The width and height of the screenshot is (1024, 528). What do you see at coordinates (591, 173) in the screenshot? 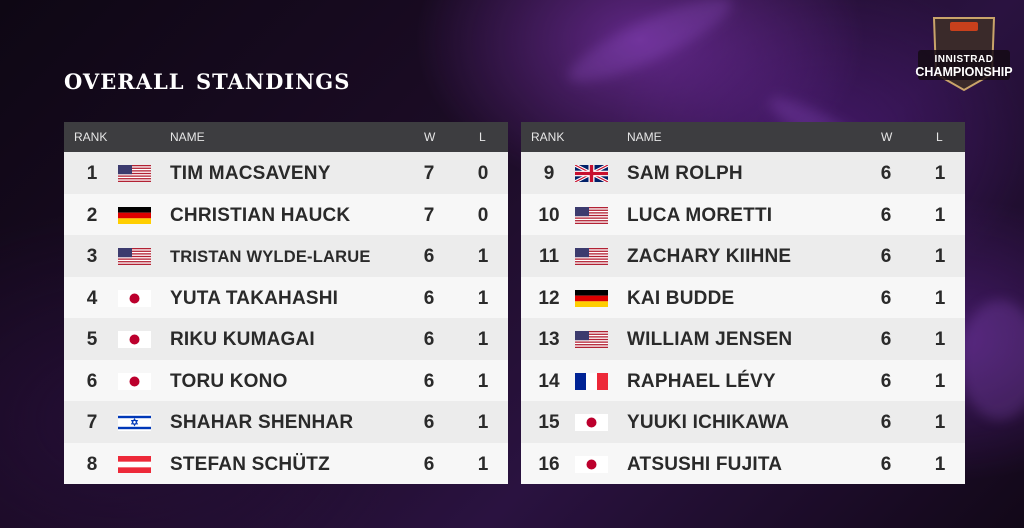
I see `flag-uk-icon` at bounding box center [591, 173].